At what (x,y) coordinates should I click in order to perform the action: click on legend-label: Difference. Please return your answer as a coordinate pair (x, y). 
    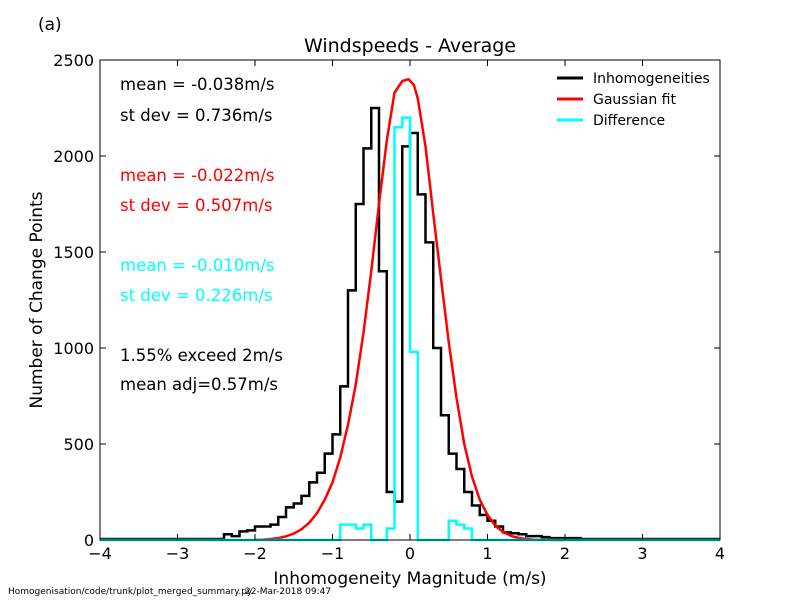
    Looking at the image, I should click on (629, 121).